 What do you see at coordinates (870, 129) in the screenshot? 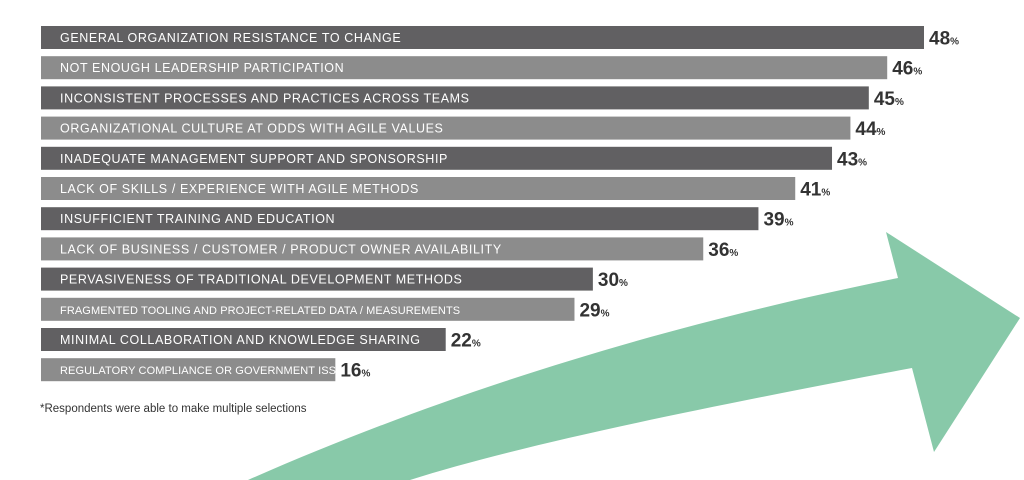
I see `value-label: 44%` at bounding box center [870, 129].